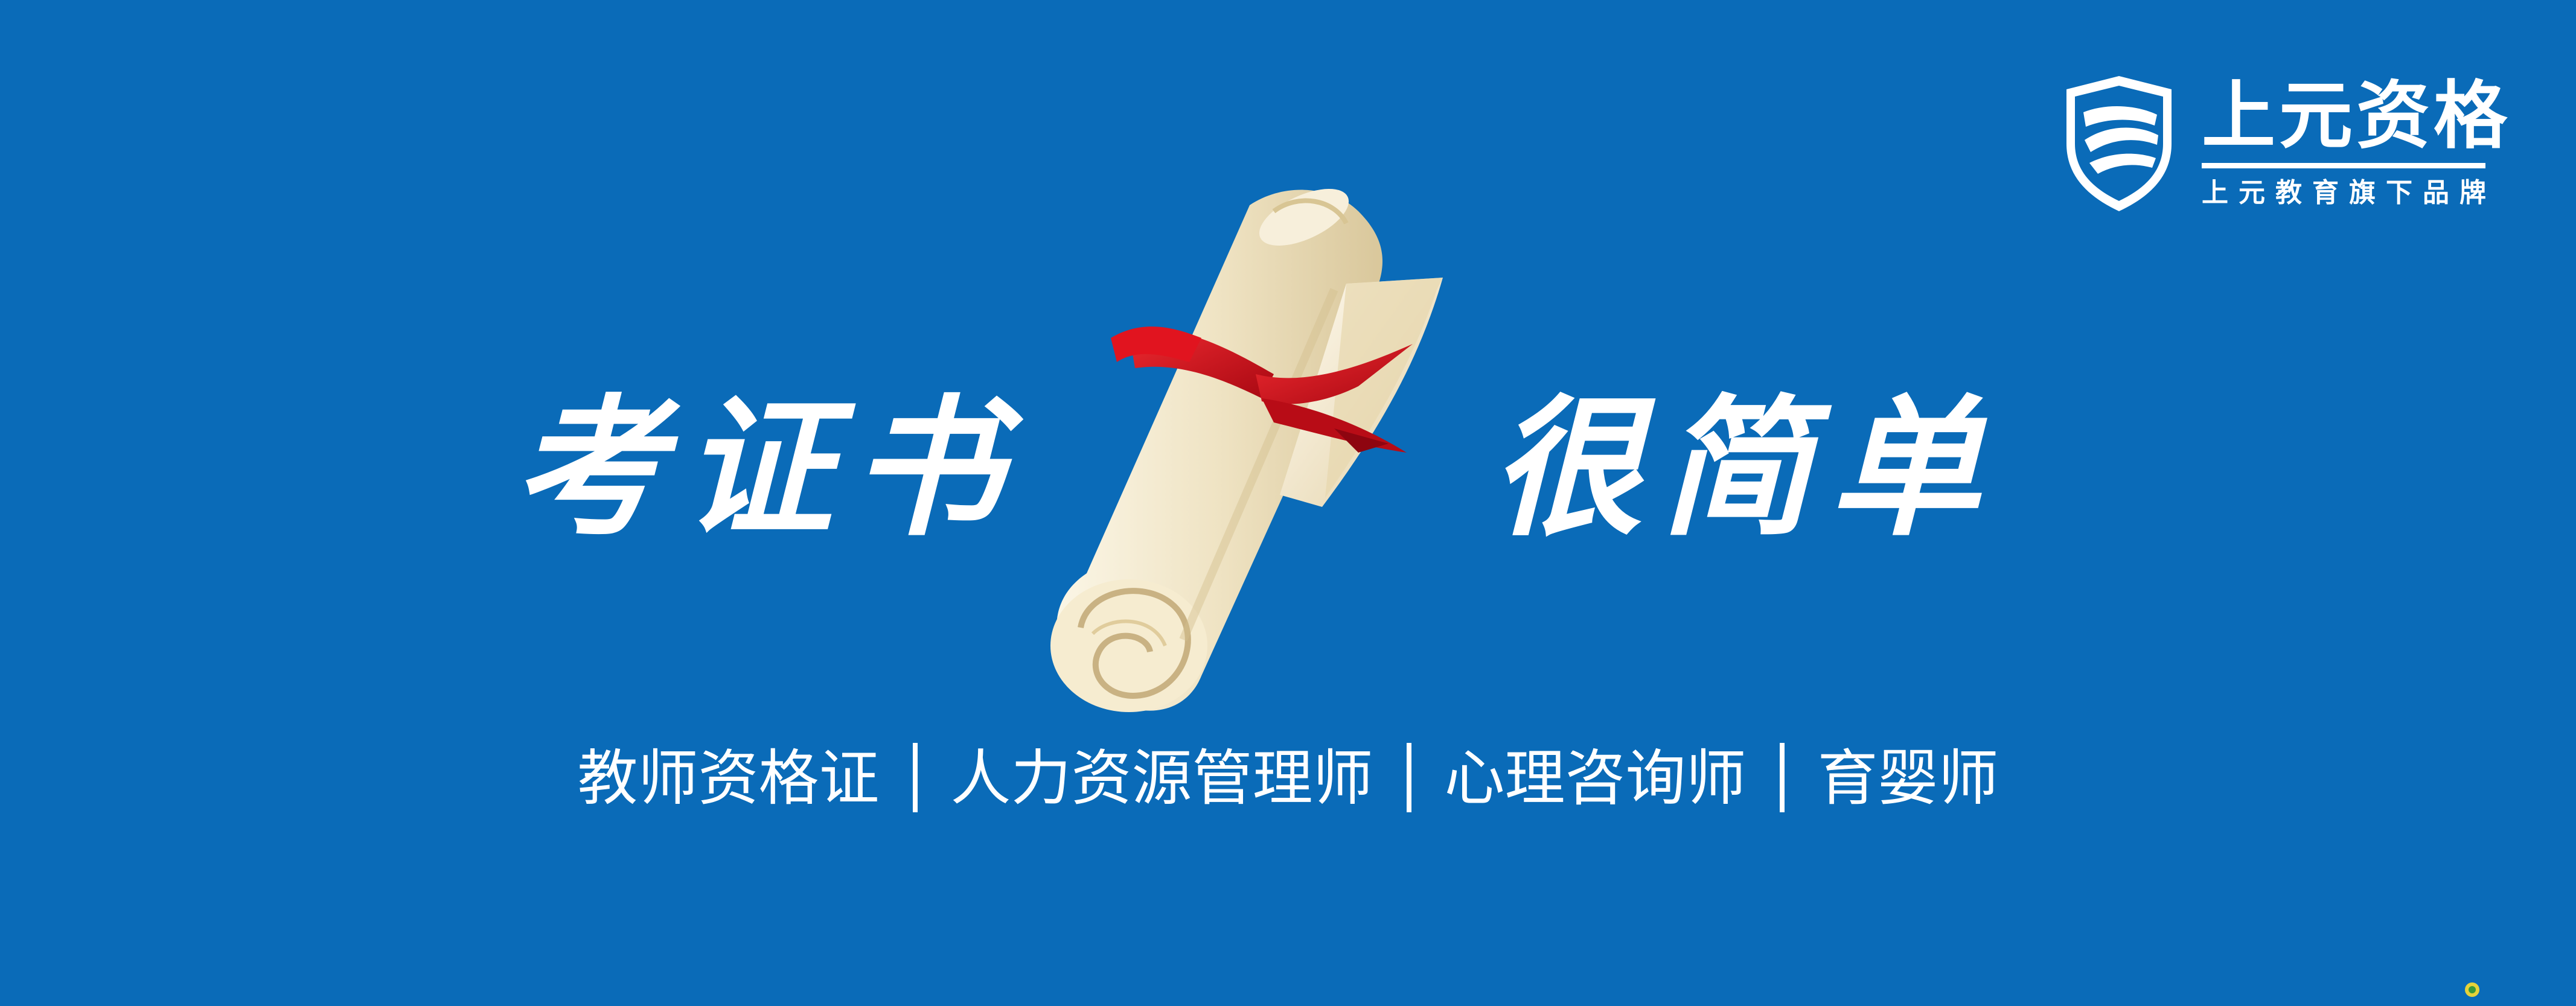  I want to click on brand-name: 上元资格, so click(2356, 116).